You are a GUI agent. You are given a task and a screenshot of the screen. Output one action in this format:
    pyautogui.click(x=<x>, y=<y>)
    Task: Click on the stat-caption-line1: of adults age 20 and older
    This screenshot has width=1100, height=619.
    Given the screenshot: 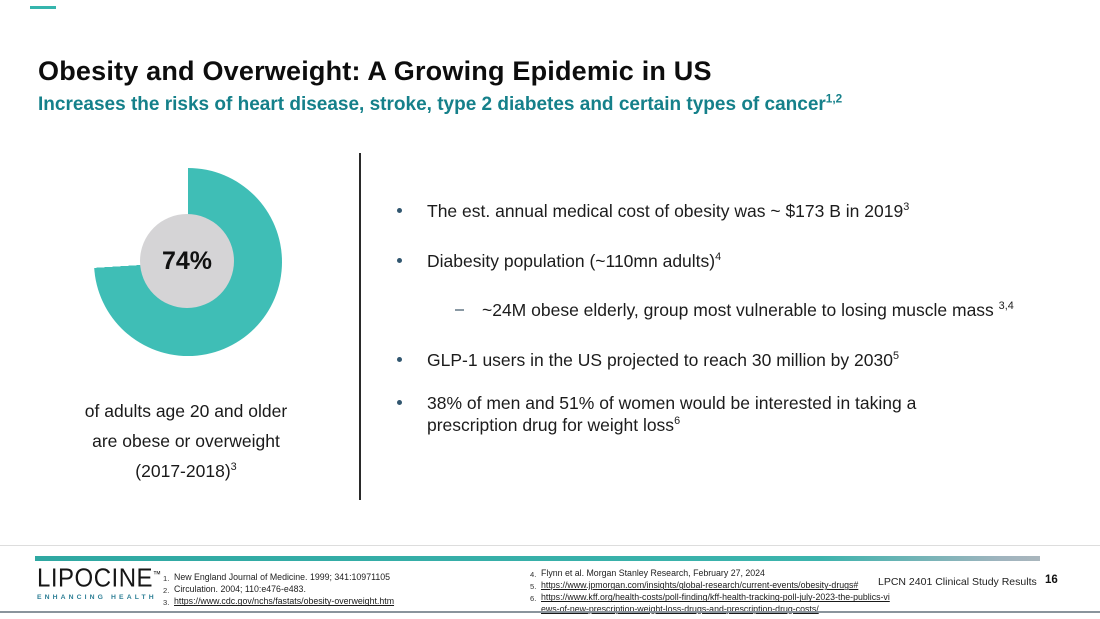 What is the action you would take?
    pyautogui.click(x=186, y=411)
    